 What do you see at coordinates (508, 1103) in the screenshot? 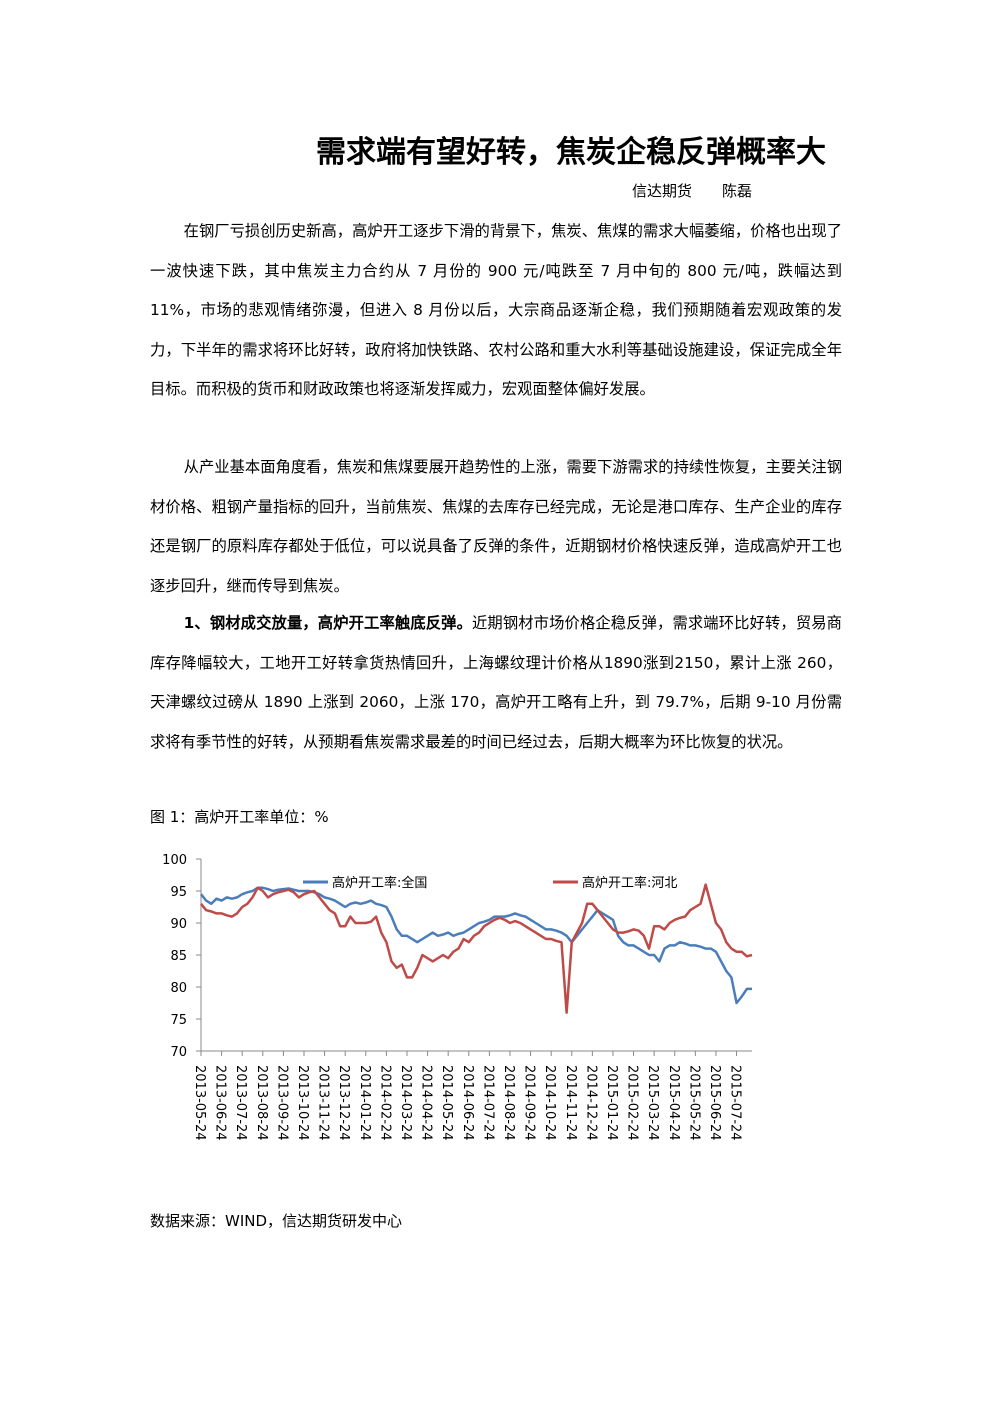
I see `x-tick-label: 2014-08-24` at bounding box center [508, 1103].